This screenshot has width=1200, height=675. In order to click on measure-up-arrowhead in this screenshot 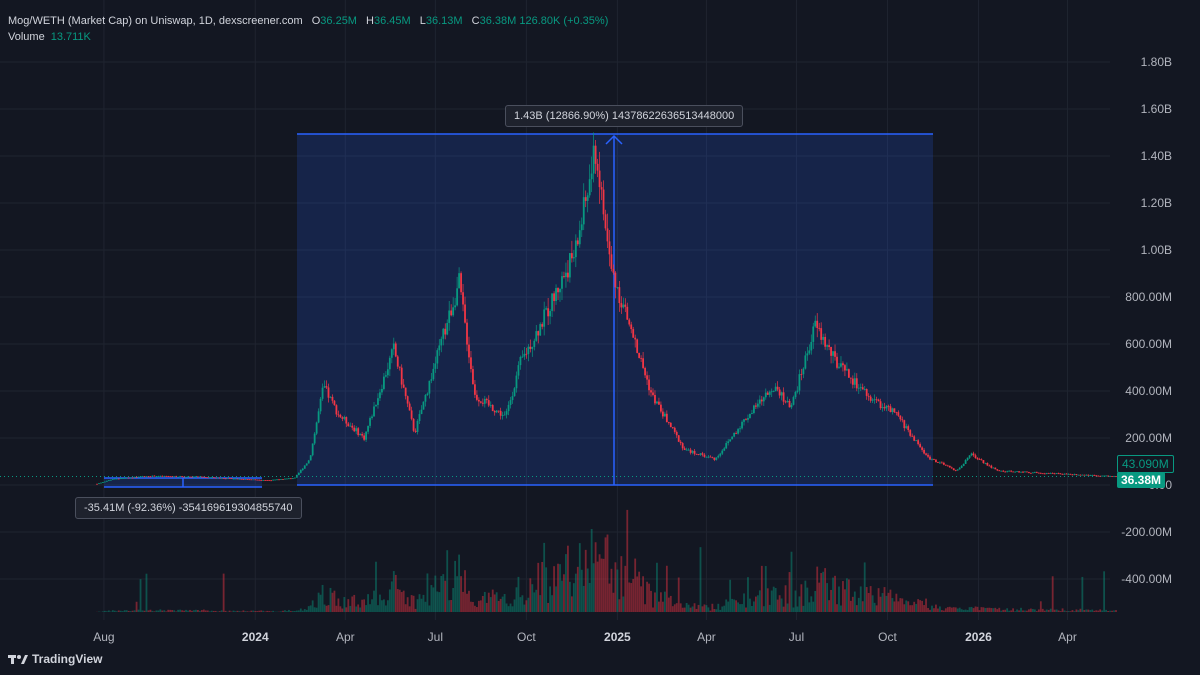, I will do `click(614, 139)`.